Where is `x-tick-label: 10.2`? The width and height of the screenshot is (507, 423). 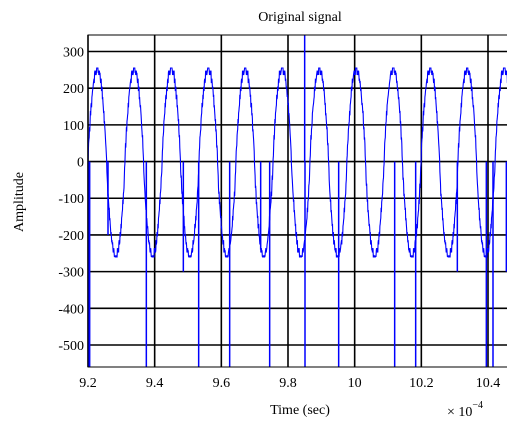 x-tick-label: 10.2 is located at coordinates (421, 383).